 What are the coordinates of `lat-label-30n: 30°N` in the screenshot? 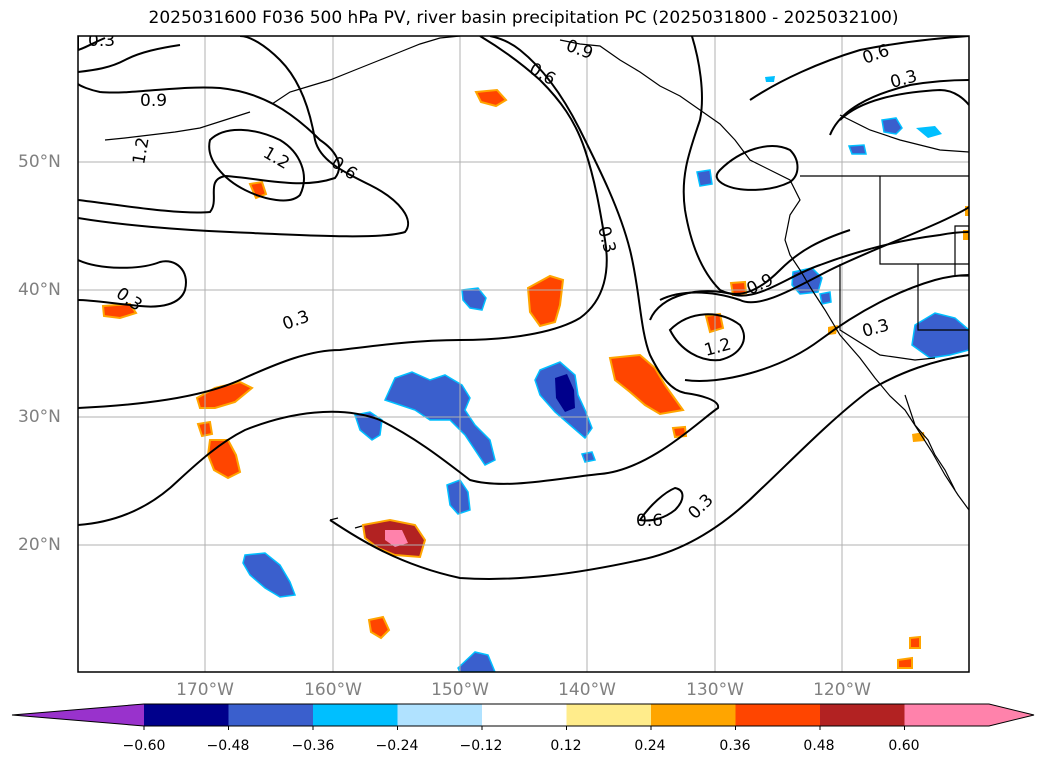 It's located at (39, 417).